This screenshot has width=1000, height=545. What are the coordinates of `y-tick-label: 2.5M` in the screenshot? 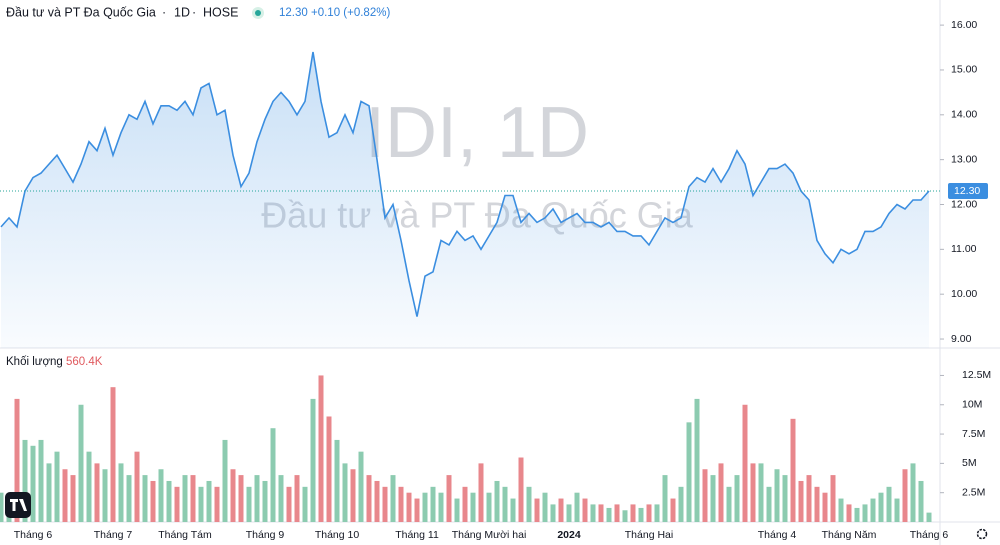 It's located at (973, 492).